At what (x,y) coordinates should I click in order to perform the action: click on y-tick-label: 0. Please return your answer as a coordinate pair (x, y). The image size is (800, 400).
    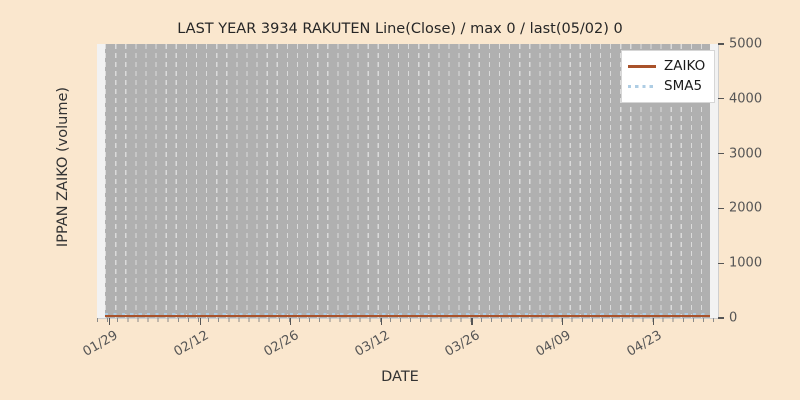
    Looking at the image, I should click on (733, 318).